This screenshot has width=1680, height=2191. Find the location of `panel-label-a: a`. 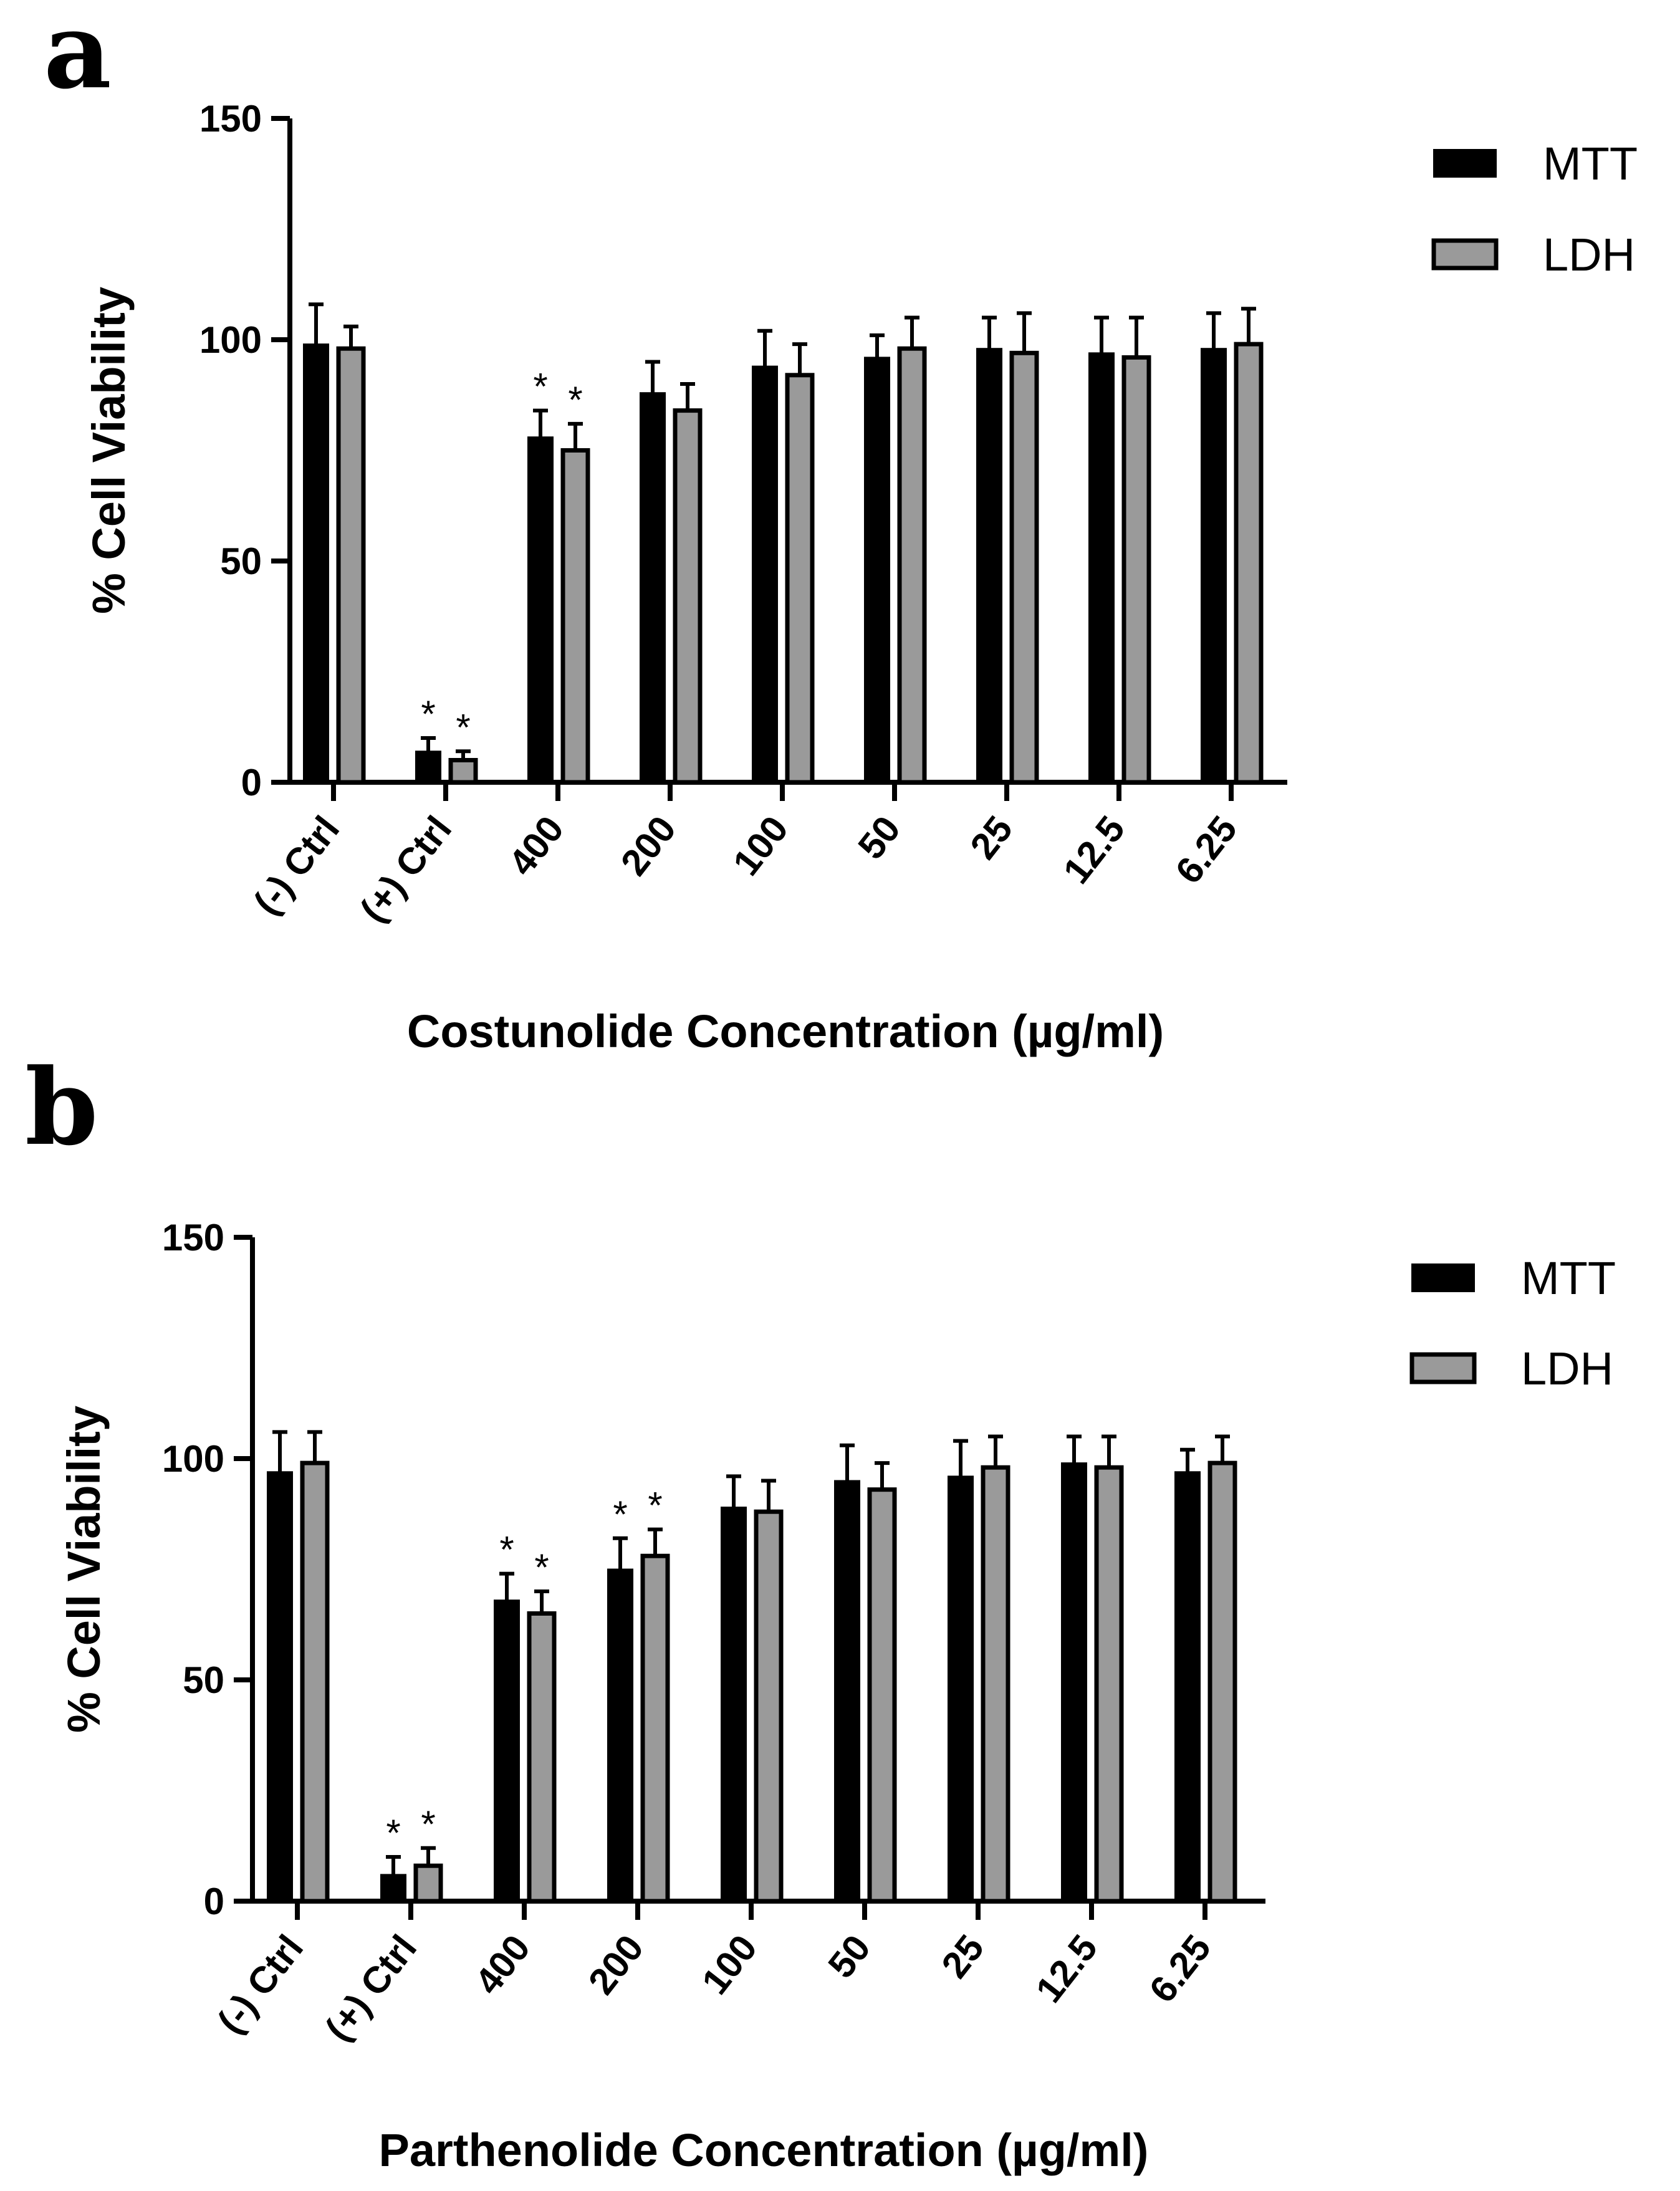

panel-label-a: a is located at coordinates (78, 56).